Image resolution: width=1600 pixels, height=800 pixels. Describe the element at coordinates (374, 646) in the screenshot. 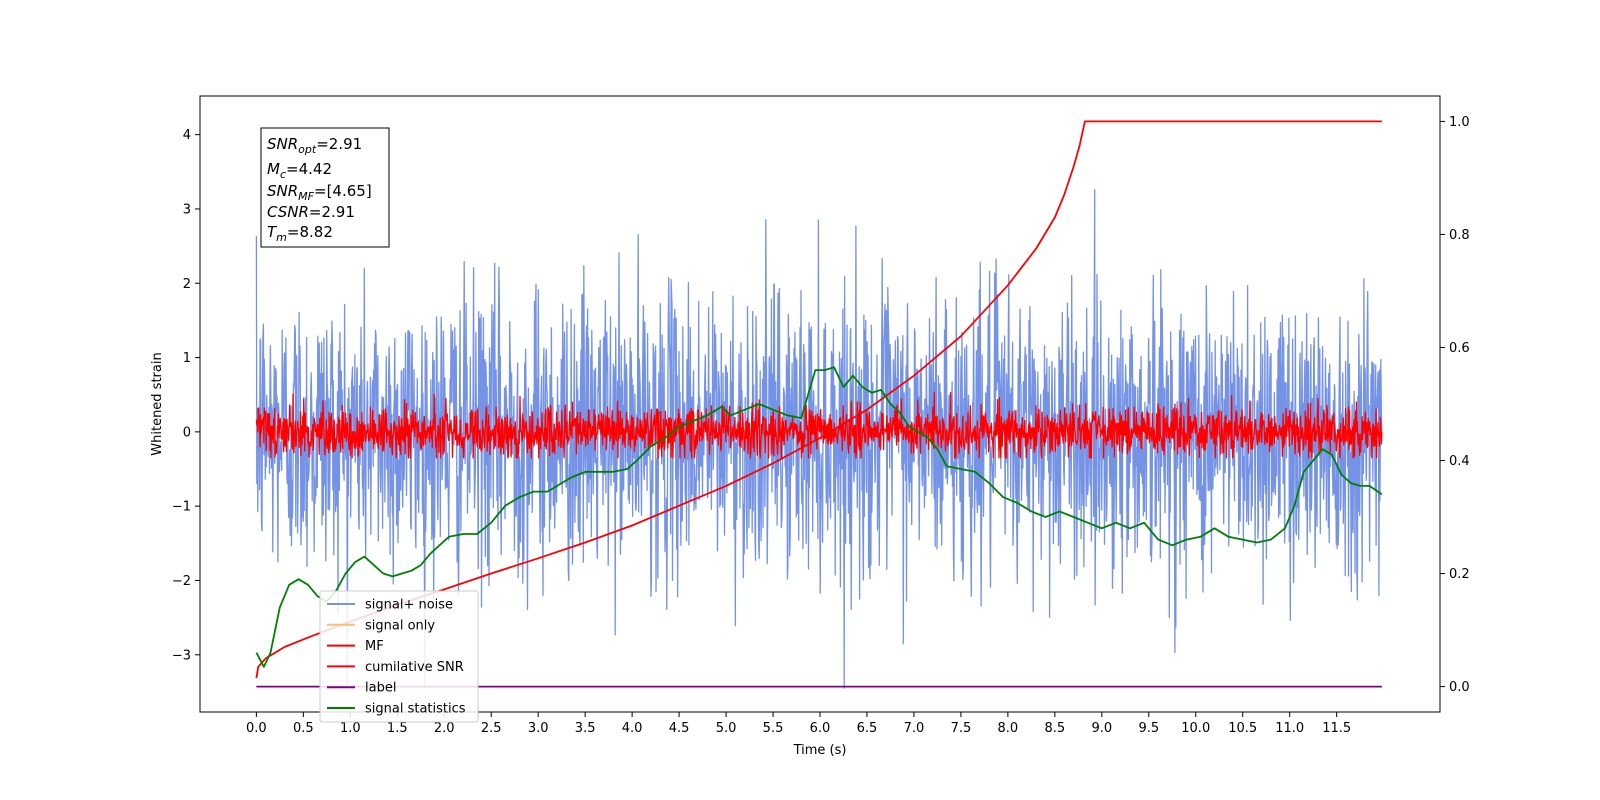

I see `legend-label-mf: MF` at that location.